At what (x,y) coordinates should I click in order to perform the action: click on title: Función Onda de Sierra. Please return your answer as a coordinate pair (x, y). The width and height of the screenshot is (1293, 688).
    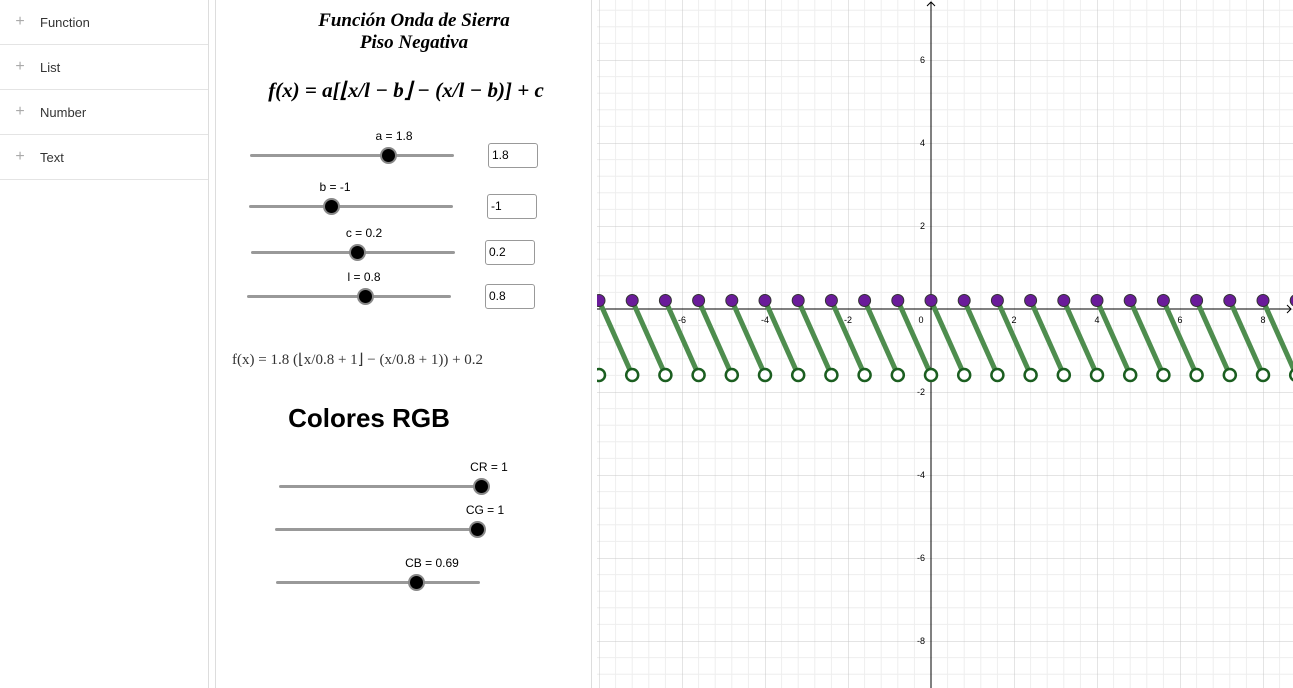
    Looking at the image, I should click on (414, 20).